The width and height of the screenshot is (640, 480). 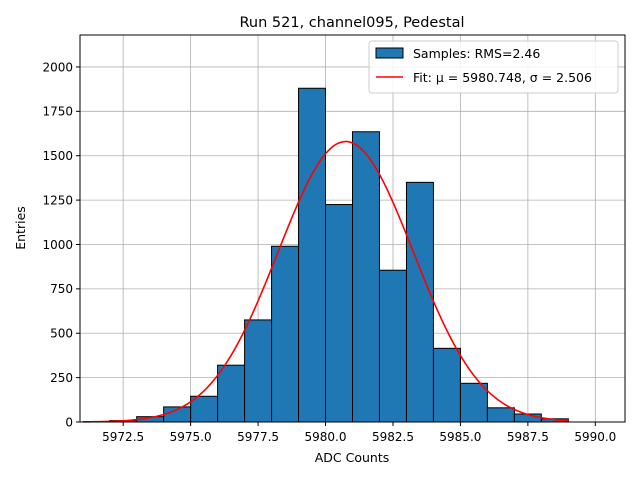 What do you see at coordinates (61, 289) in the screenshot?
I see `y-tick-label: 750` at bounding box center [61, 289].